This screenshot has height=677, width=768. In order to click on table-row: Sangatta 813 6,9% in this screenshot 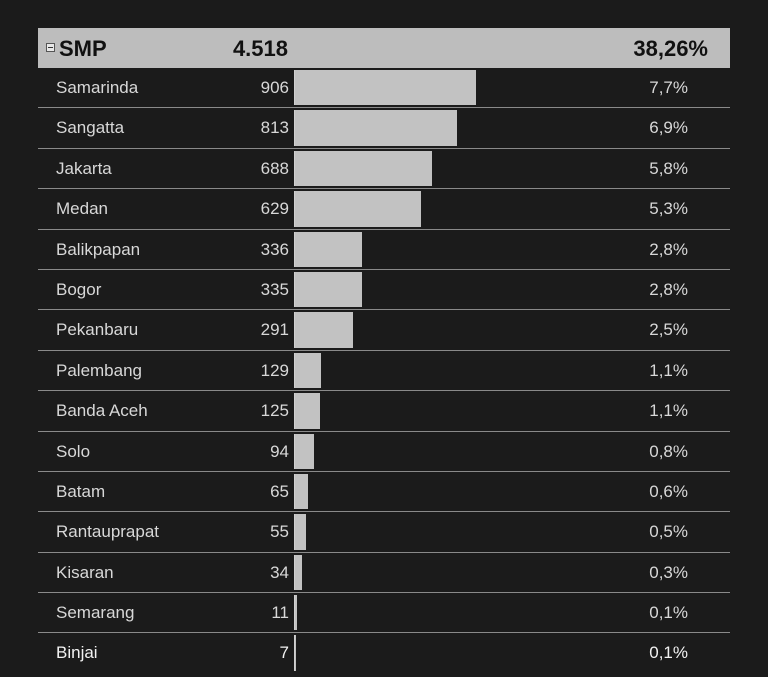, I will do `click(384, 128)`.